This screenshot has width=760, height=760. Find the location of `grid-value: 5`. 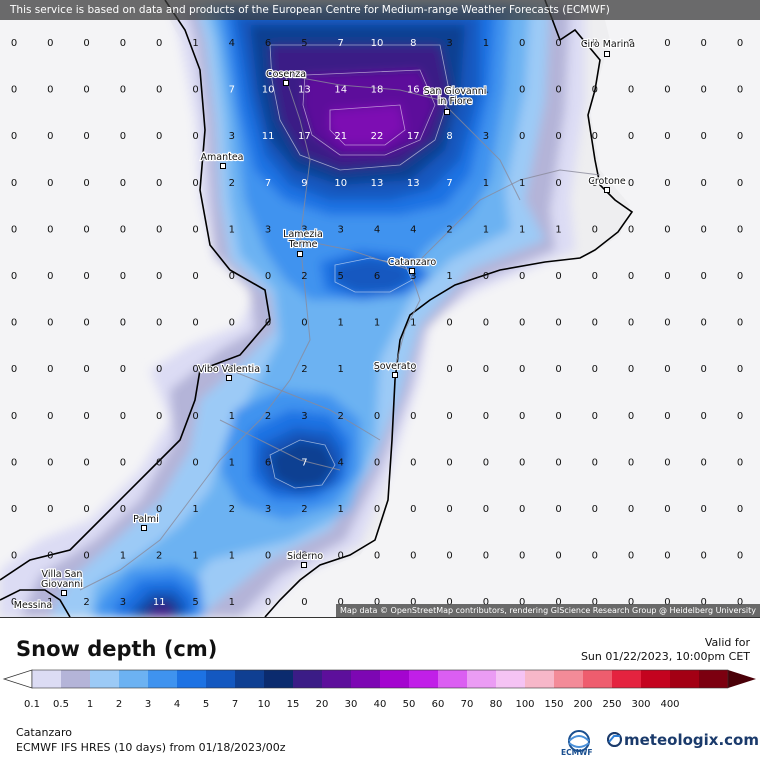

grid-value: 5 is located at coordinates (341, 276).